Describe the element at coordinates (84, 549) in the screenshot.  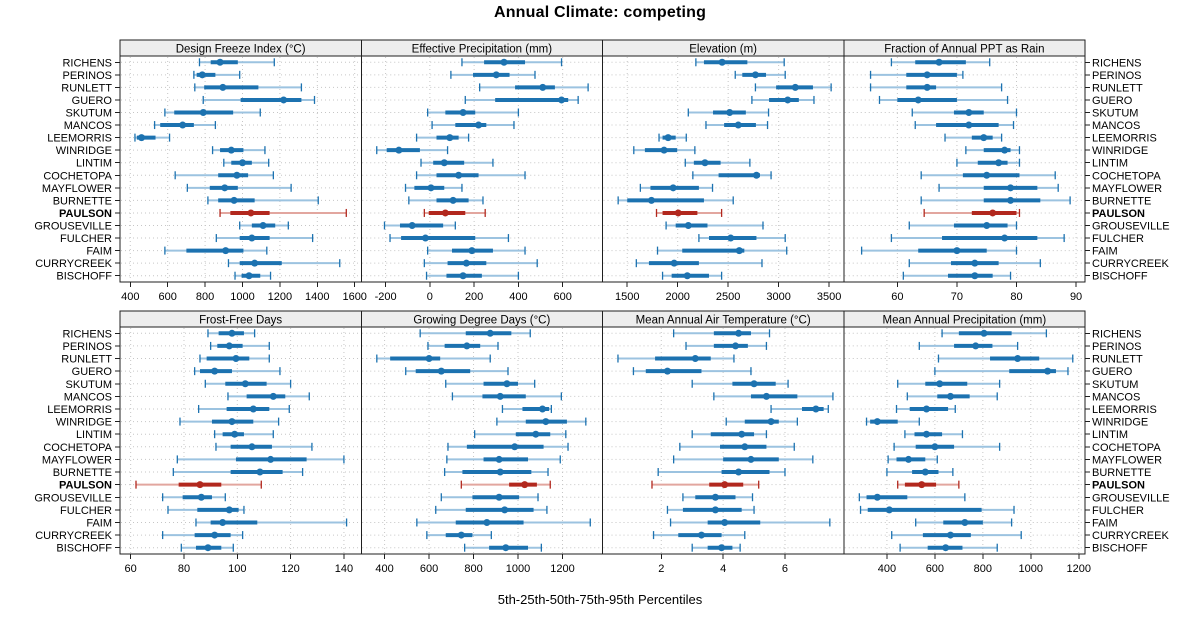
I see `station-label-left: BISCHOFF` at that location.